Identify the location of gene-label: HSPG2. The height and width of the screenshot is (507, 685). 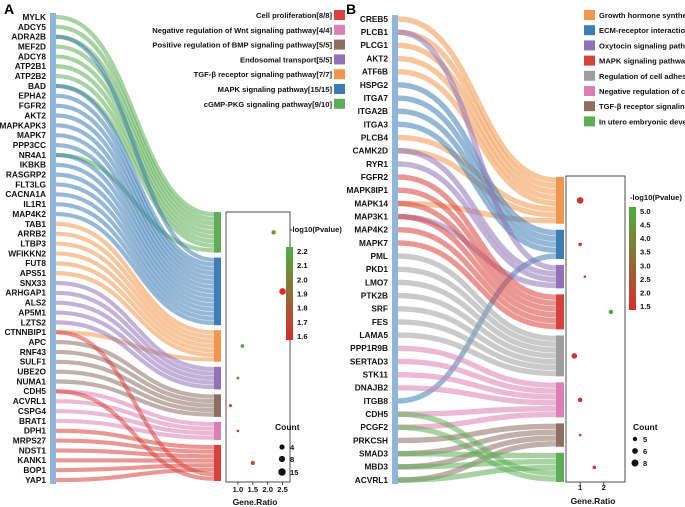
(374, 85).